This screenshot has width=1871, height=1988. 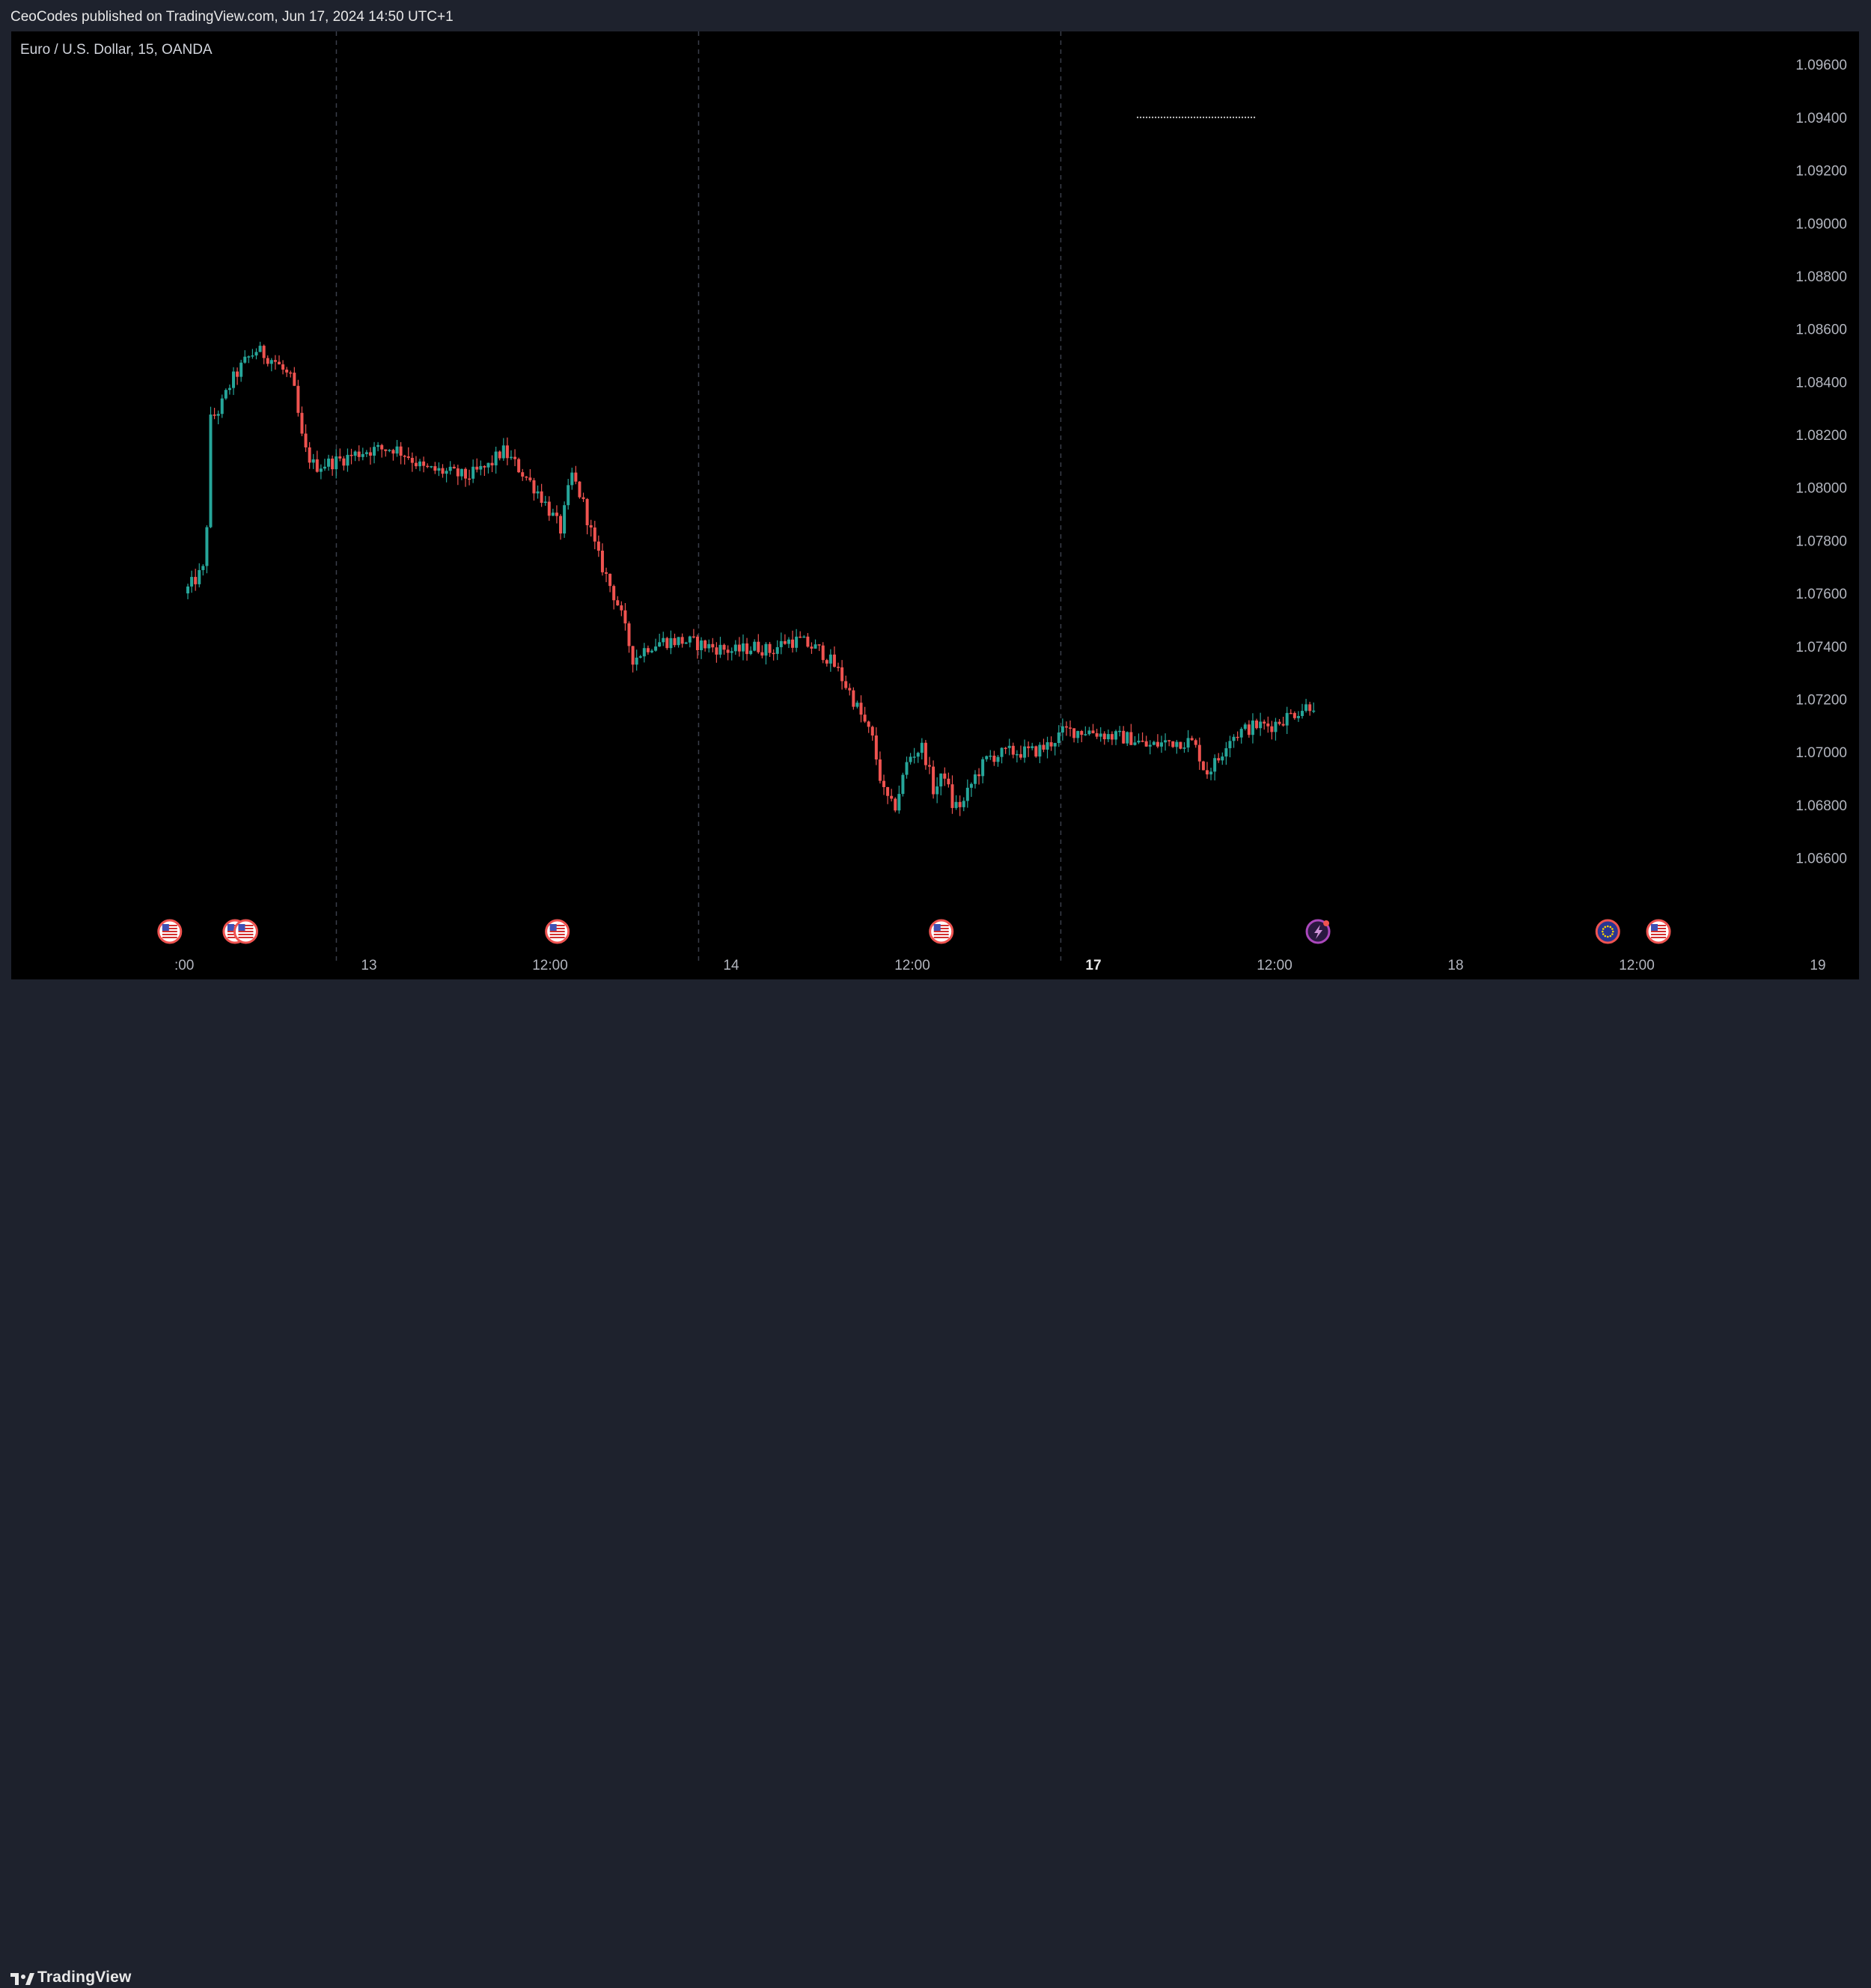 I want to click on y-tick-label: 1.08800, so click(x=1821, y=277).